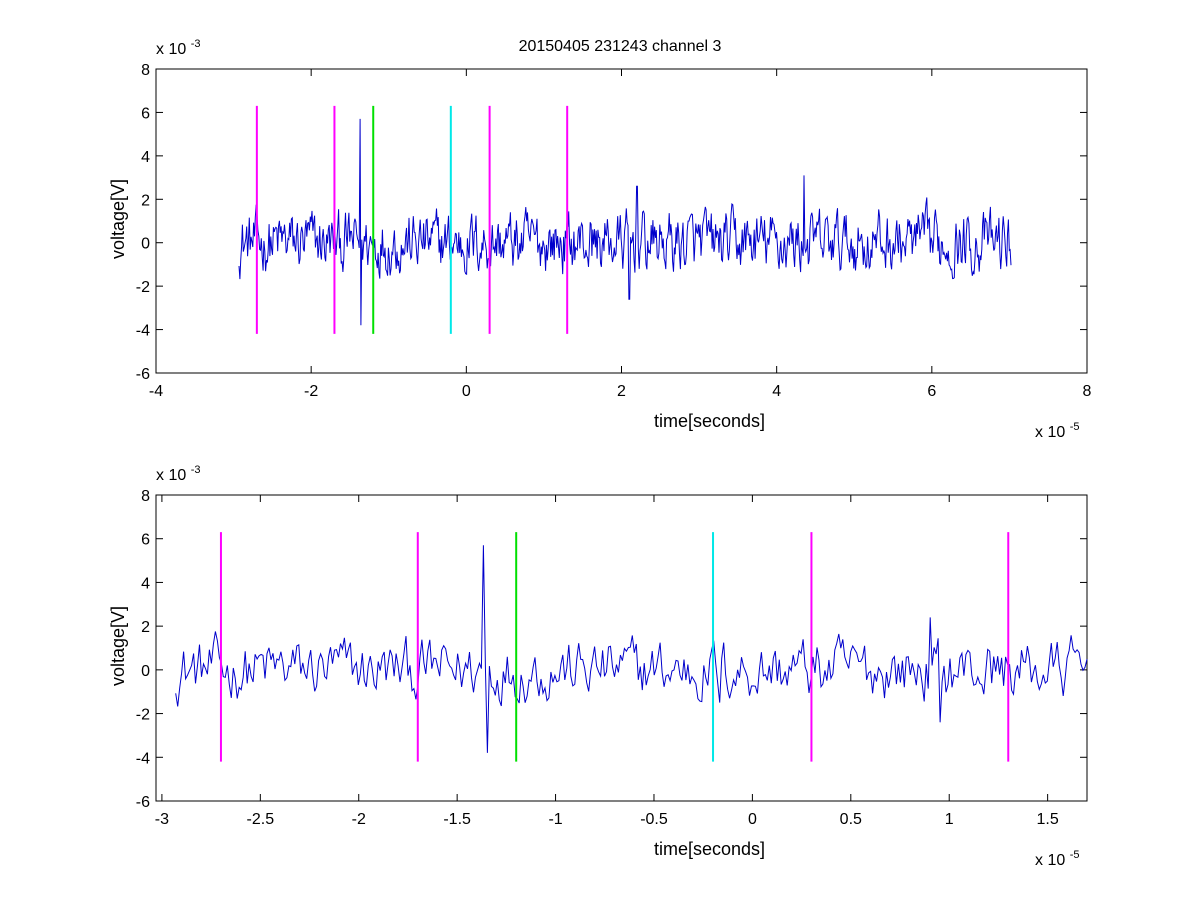 The width and height of the screenshot is (1200, 905). What do you see at coordinates (466, 391) in the screenshot?
I see `plot1-x-tick-label: 0` at bounding box center [466, 391].